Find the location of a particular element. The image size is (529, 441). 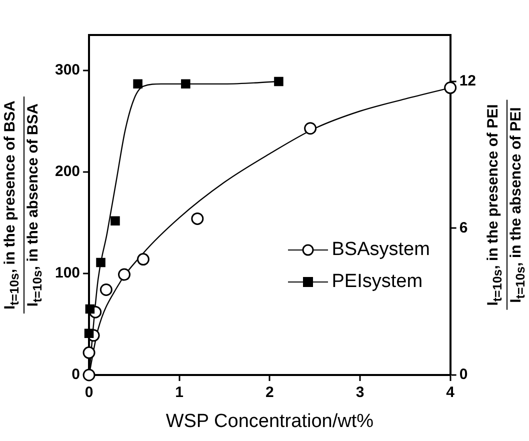

legend-label: BSAsystem is located at coordinates (381, 250).